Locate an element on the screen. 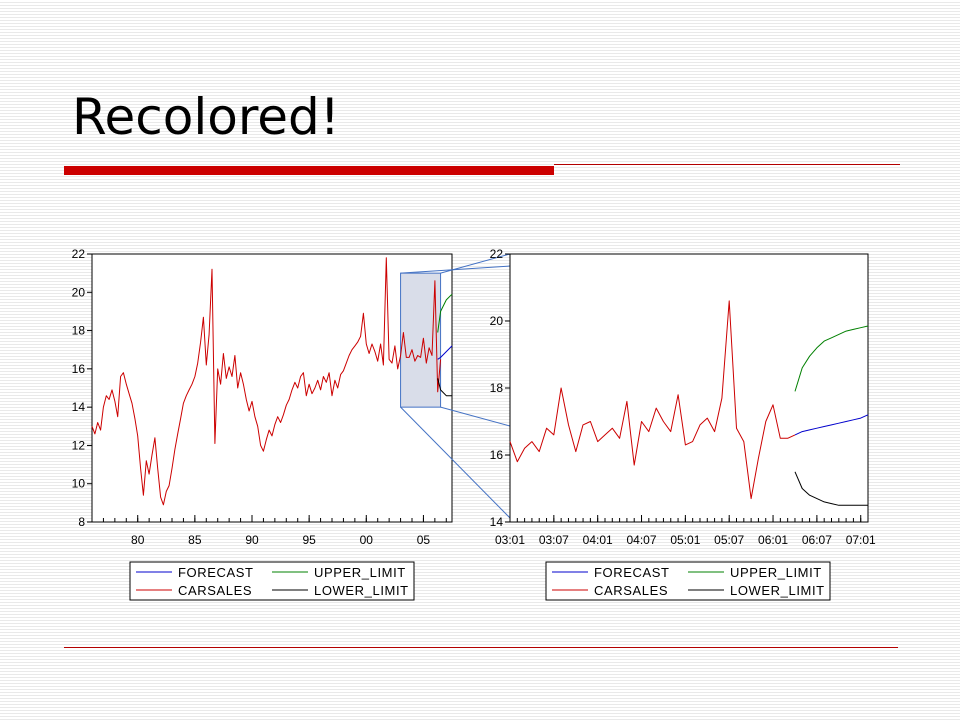 The image size is (960, 720). x-tick-label: 95 is located at coordinates (309, 540).